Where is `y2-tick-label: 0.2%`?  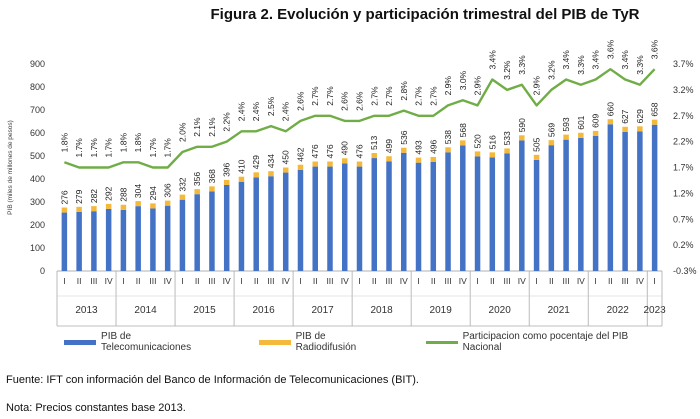 y2-tick-label: 0.2% is located at coordinates (683, 245).